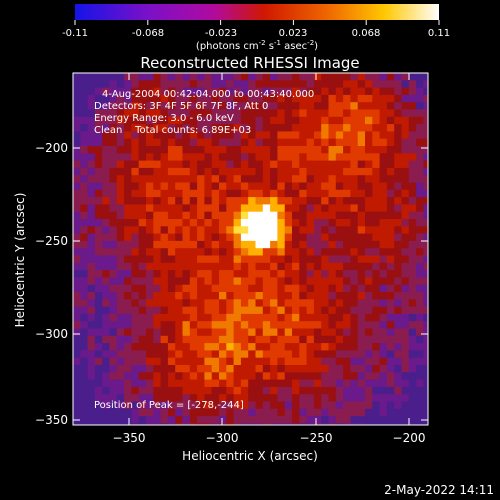  I want to click on y-tick-label: −350, so click(51, 420).